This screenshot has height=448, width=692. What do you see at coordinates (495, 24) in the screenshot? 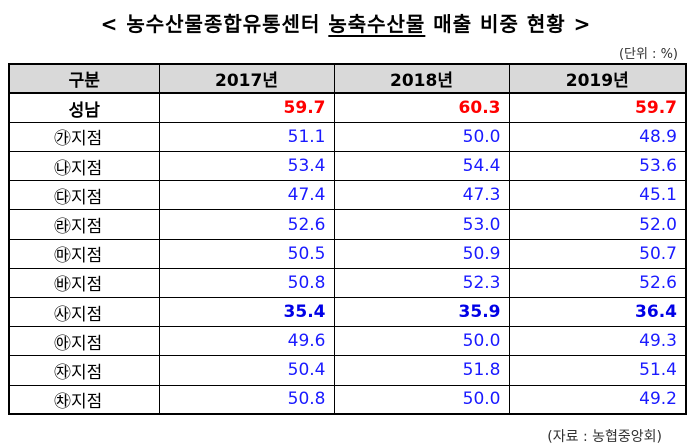
I see `title-rest: 매출 비중 현황` at bounding box center [495, 24].